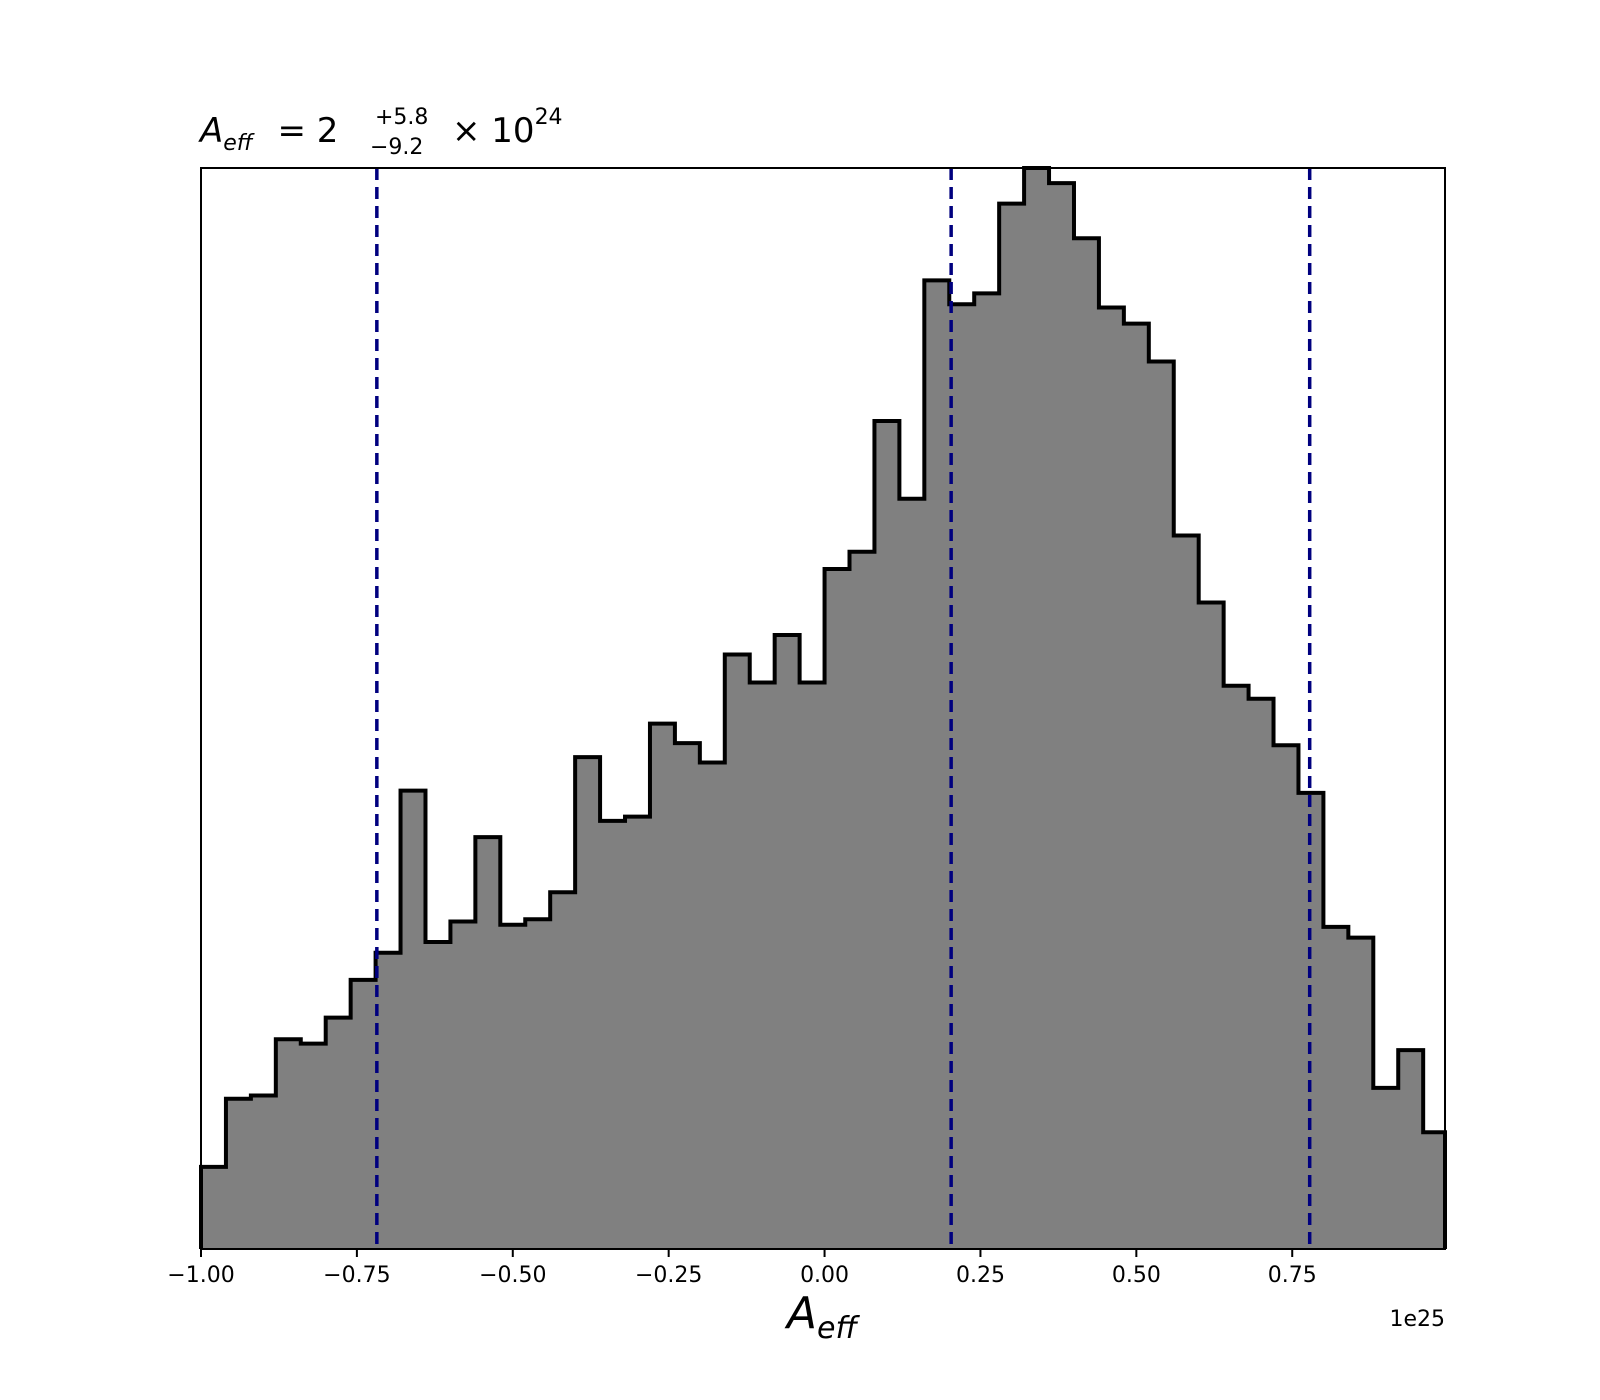  Describe the element at coordinates (742, 1268) in the screenshot. I see `x-axis-ticks: −1.00 −0.75 −0.50 −0.25 0.00 0.25 0.50 0.75` at that location.